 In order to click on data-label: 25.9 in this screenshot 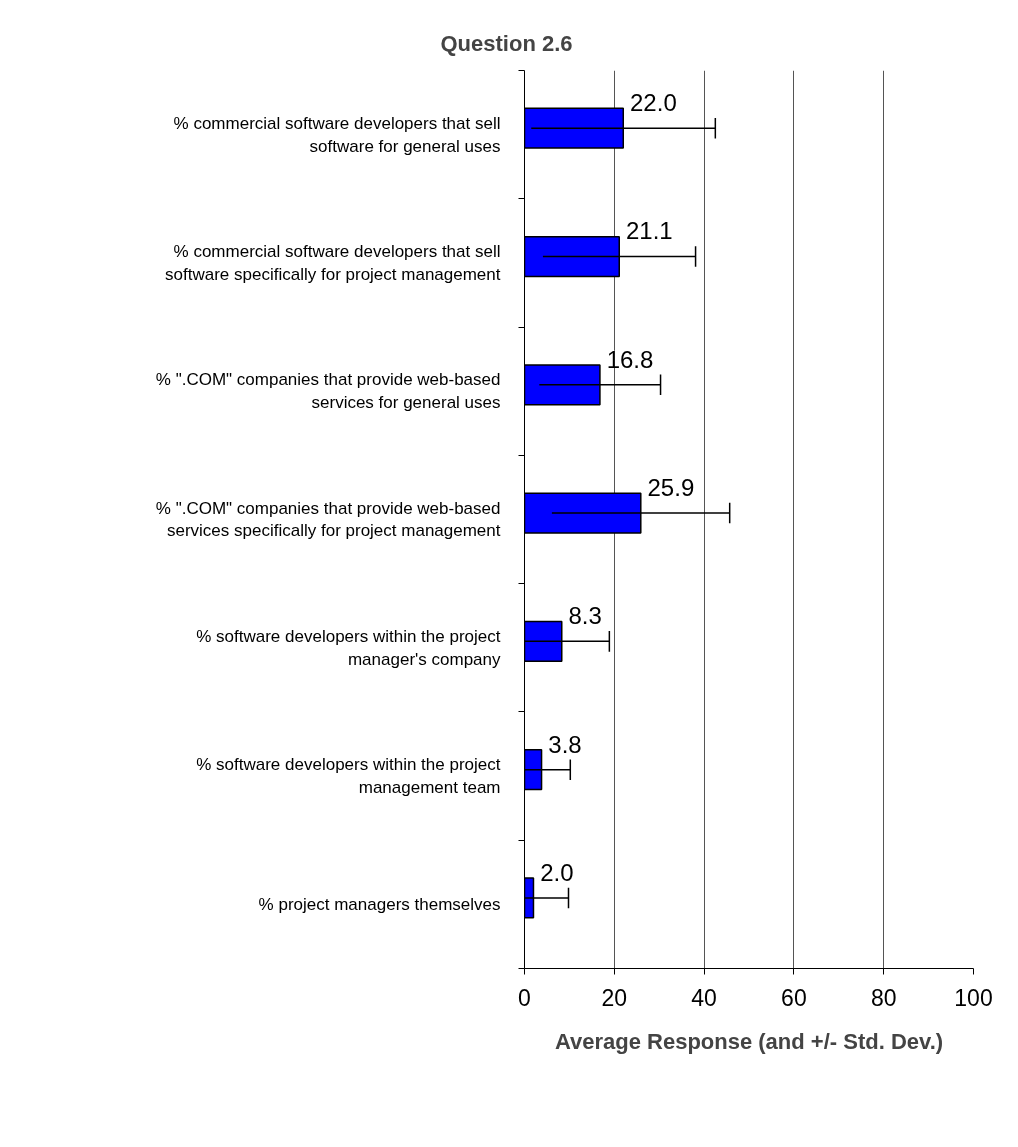, I will do `click(671, 487)`.